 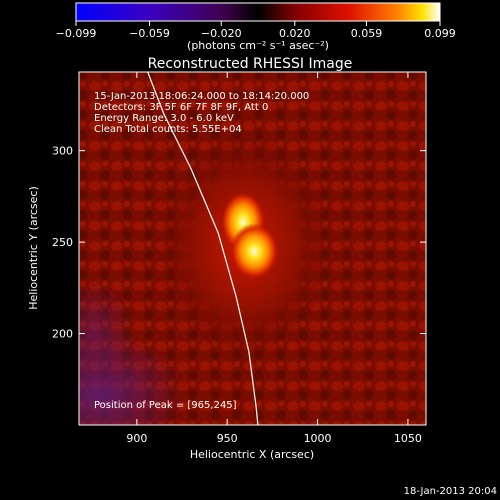 I want to click on time-range-text: 15-Jan-2013 18:06:24.000 to 18:14:20.000, so click(x=201, y=96).